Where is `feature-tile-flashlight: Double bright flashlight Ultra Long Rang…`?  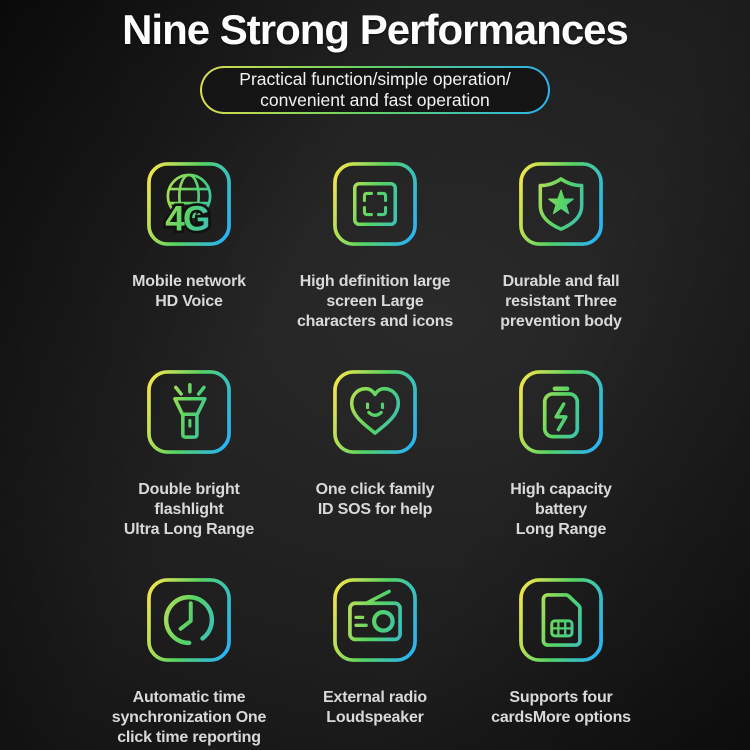 feature-tile-flashlight: Double bright flashlight Ultra Long Rang… is located at coordinates (189, 454).